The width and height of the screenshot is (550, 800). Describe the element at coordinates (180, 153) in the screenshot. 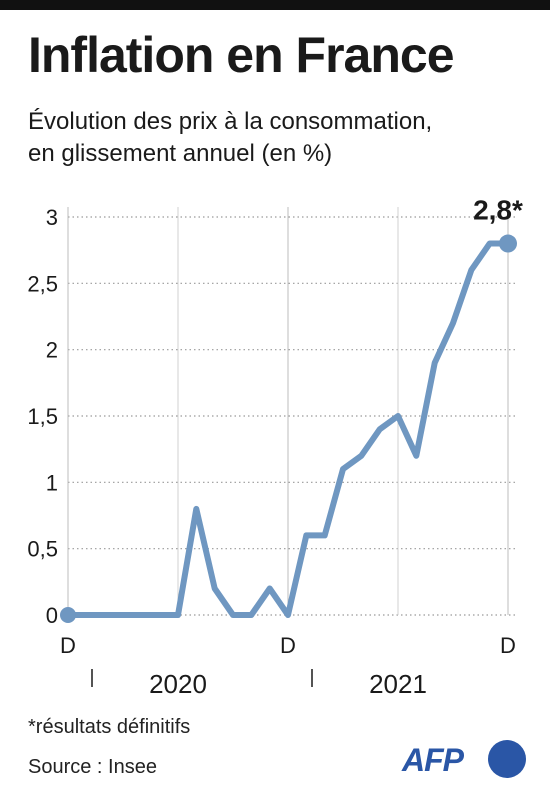

I see `subtitle-line-2: en glissement annuel (en %)` at that location.